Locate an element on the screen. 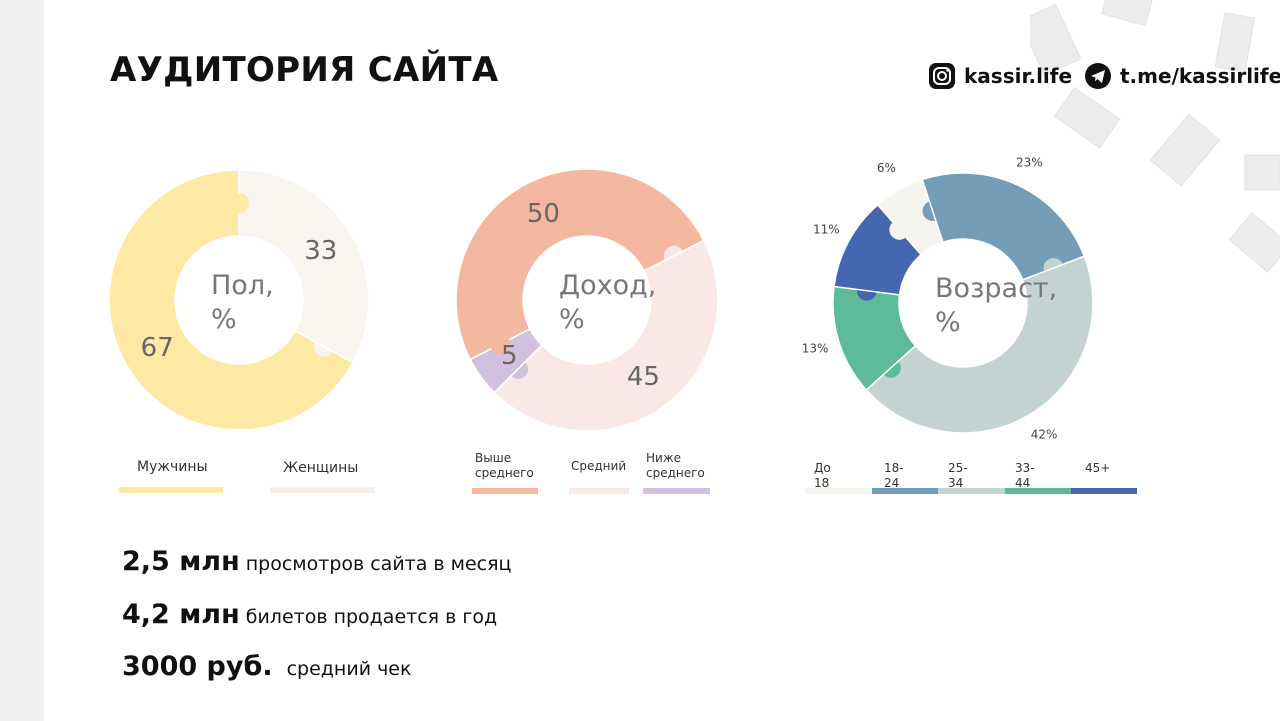 The width and height of the screenshot is (1280, 721). legend-below-avg-swatch is located at coordinates (676, 491).